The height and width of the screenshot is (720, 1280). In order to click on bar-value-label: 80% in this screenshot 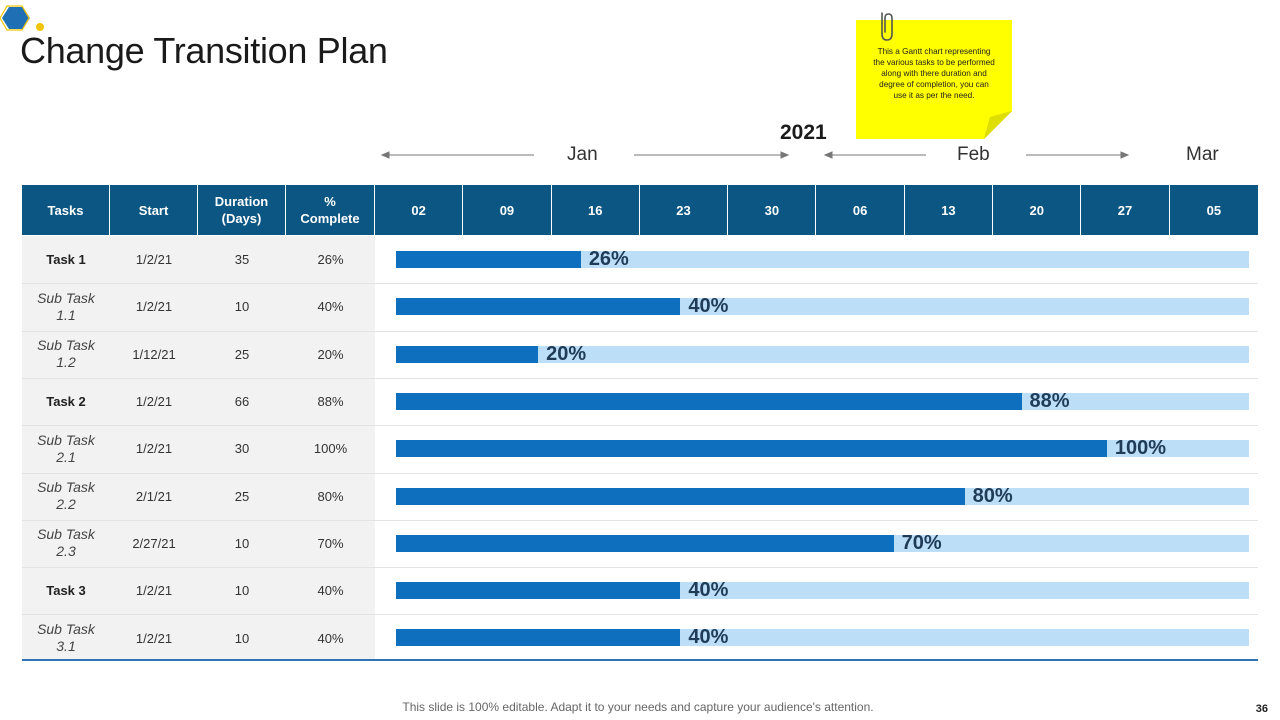, I will do `click(992, 495)`.